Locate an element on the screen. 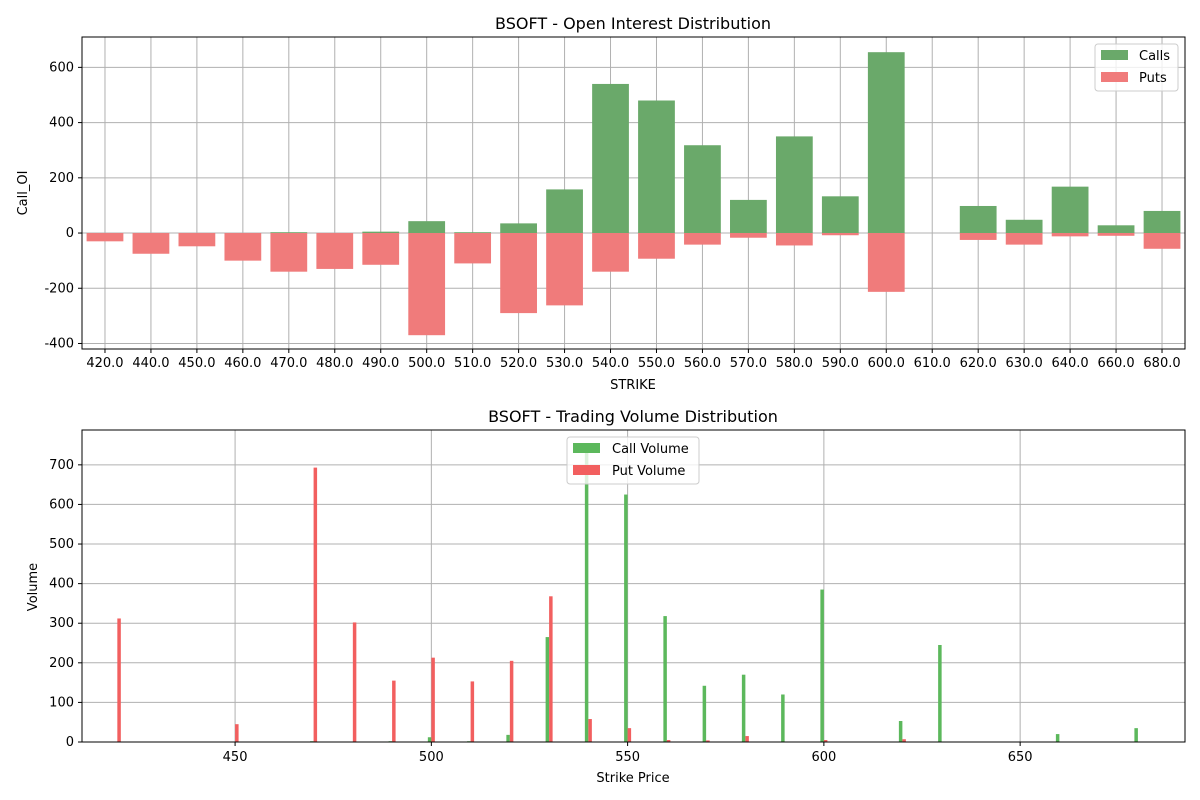 Image resolution: width=1200 pixels, height=800 pixels. volume-chart-title: BSOFT - Trading Volume Distribution is located at coordinates (633, 416).